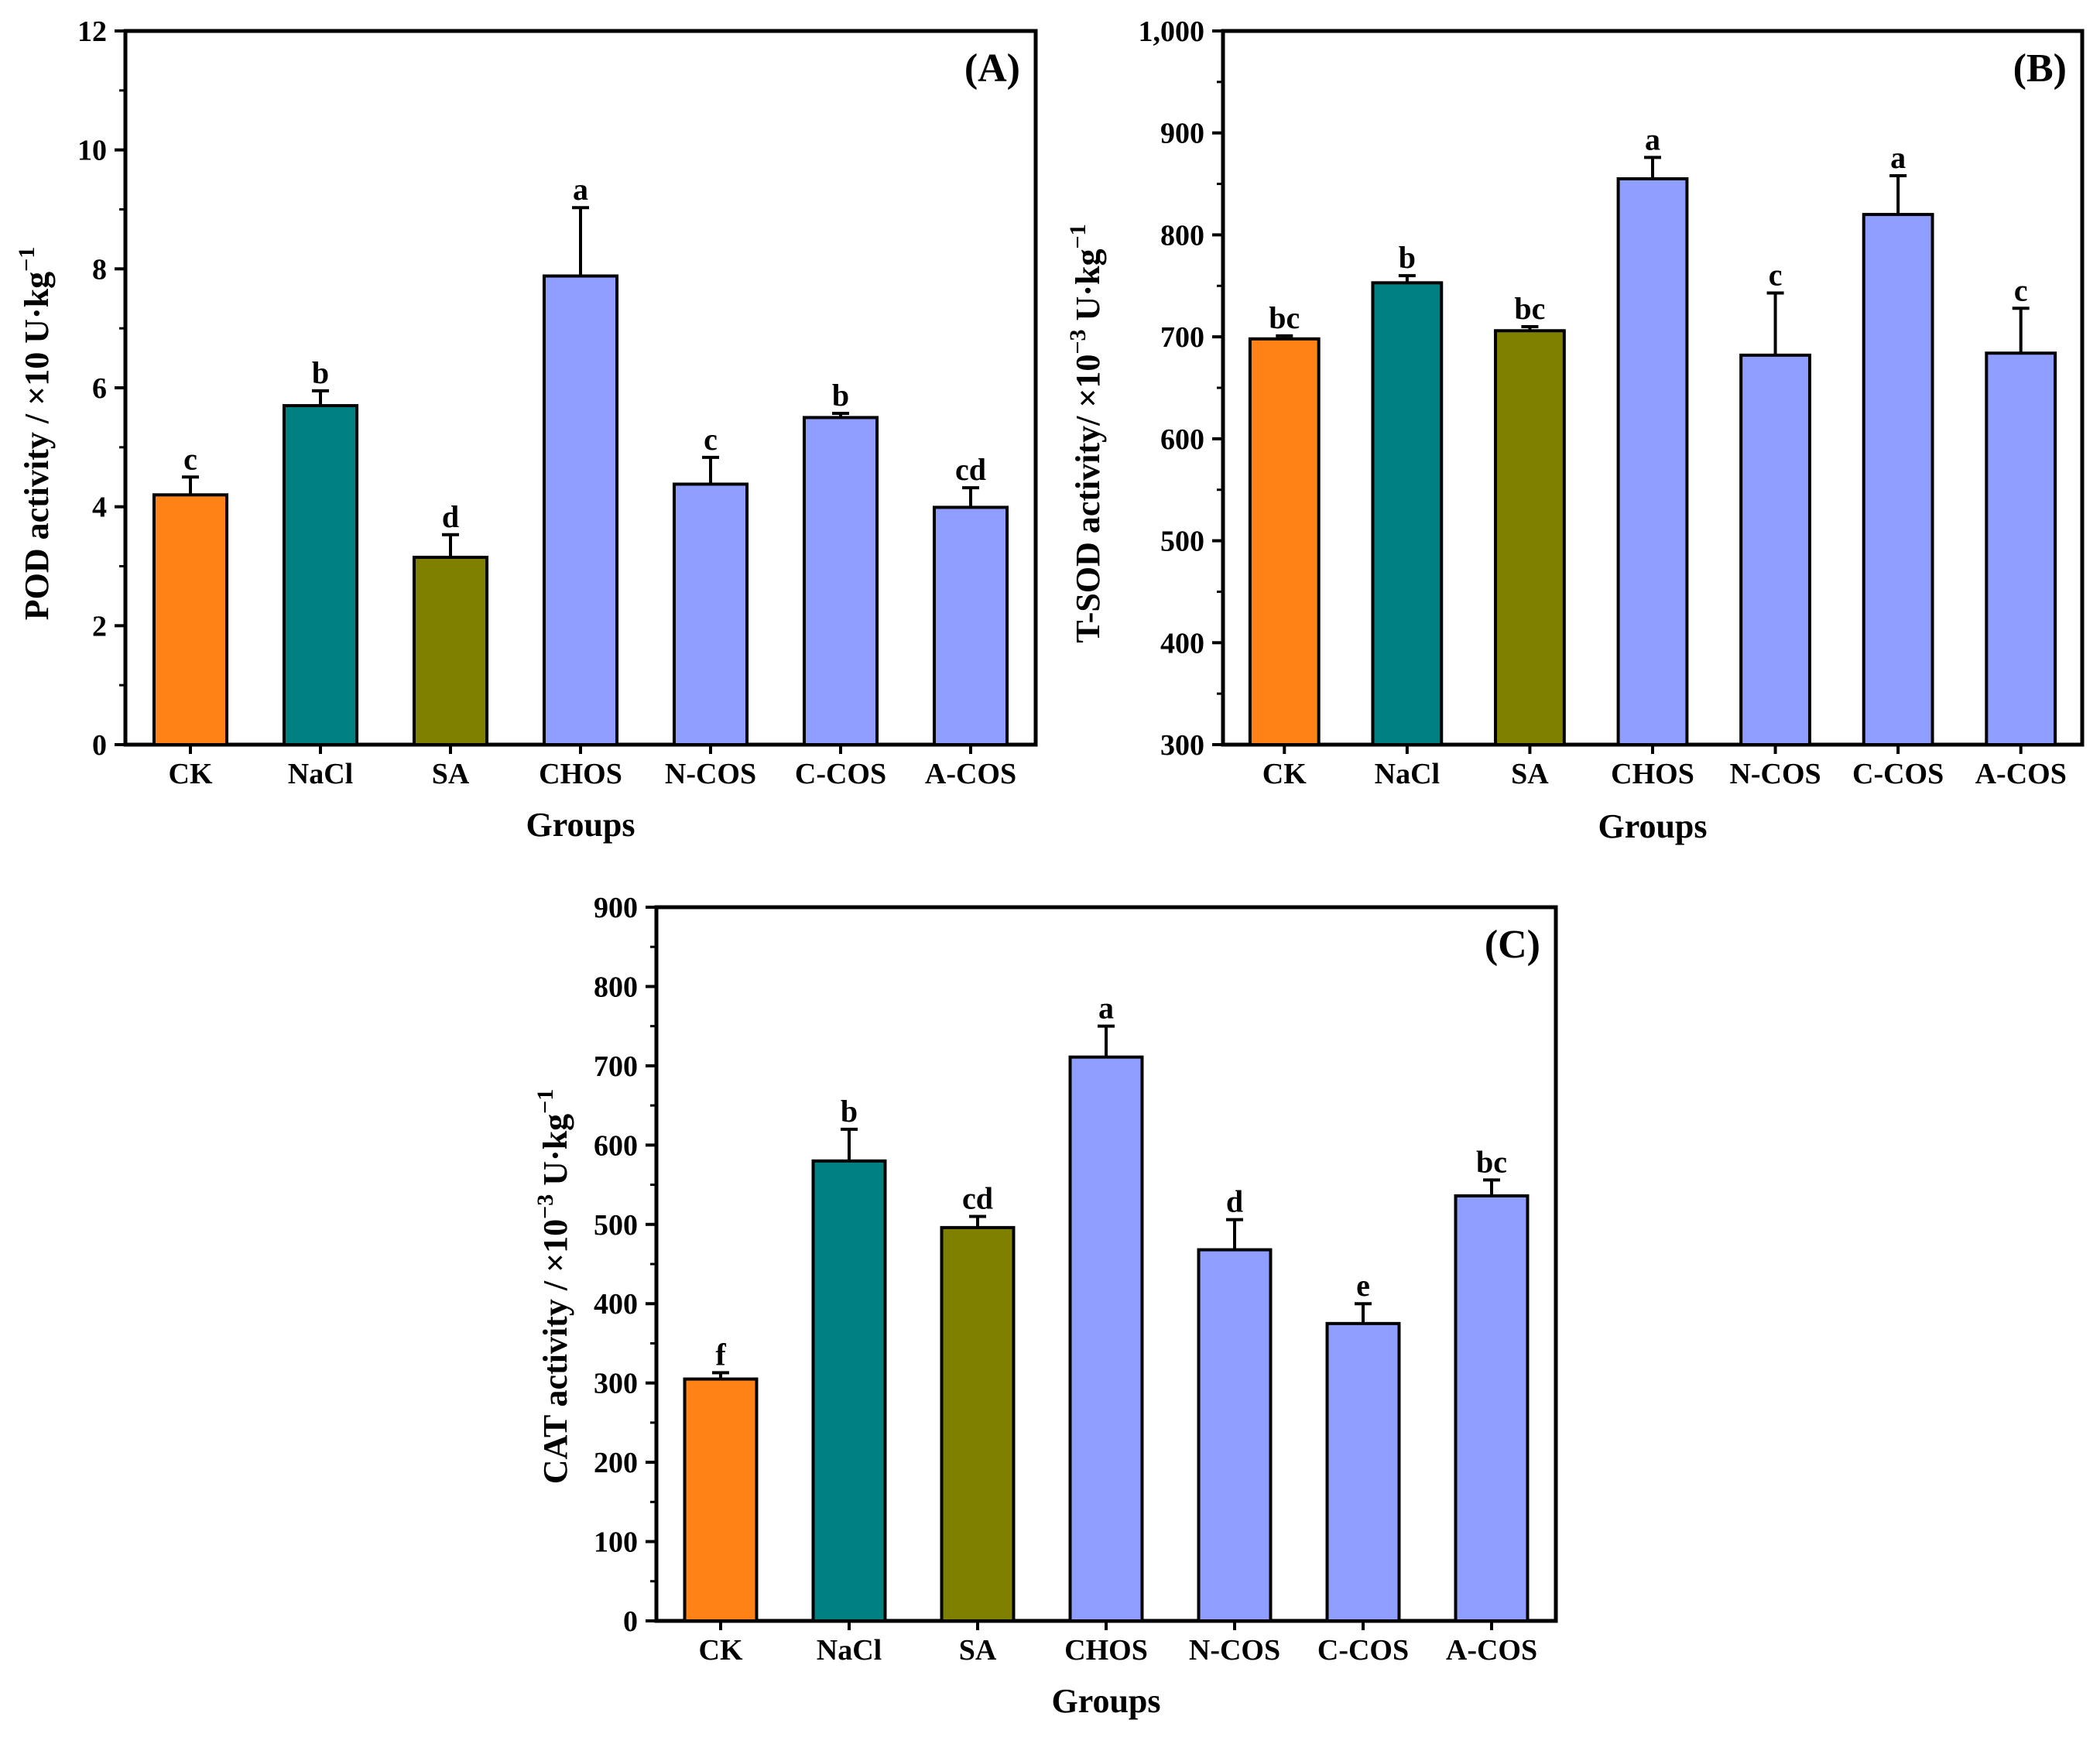 The image size is (2100, 1737). I want to click on y-axis-label: T-SOD activity/ ×10−3 U·kg−1, so click(1086, 433).